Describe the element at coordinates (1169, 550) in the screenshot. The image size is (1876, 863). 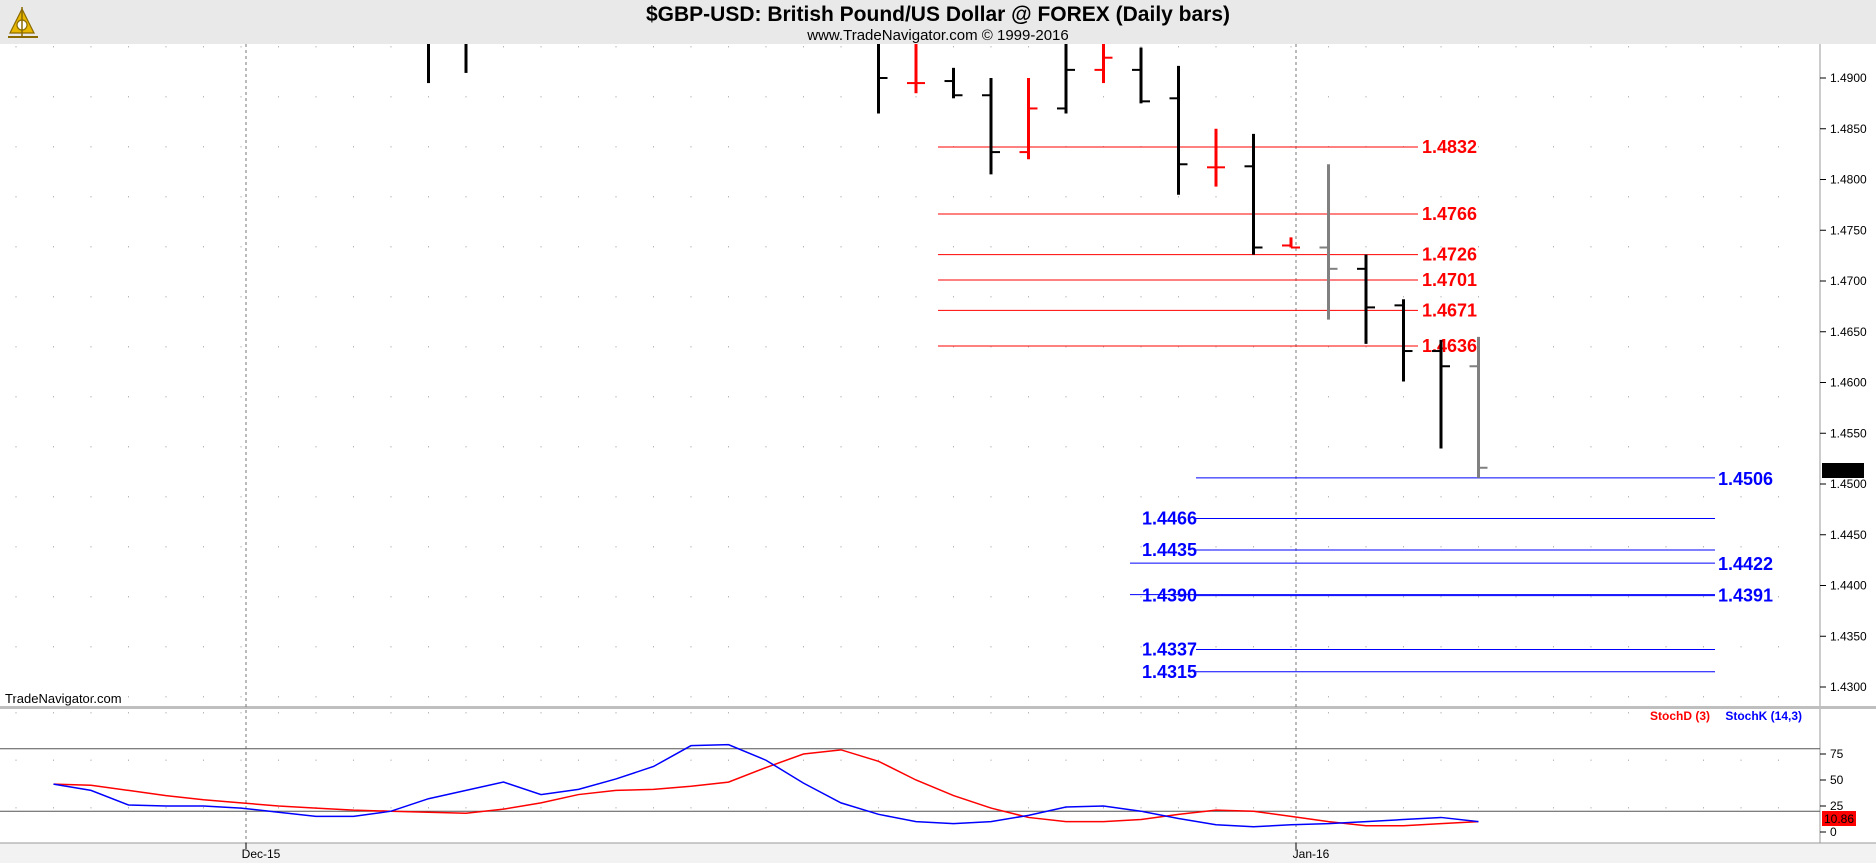
I see `support-label-left: 1.4435` at that location.